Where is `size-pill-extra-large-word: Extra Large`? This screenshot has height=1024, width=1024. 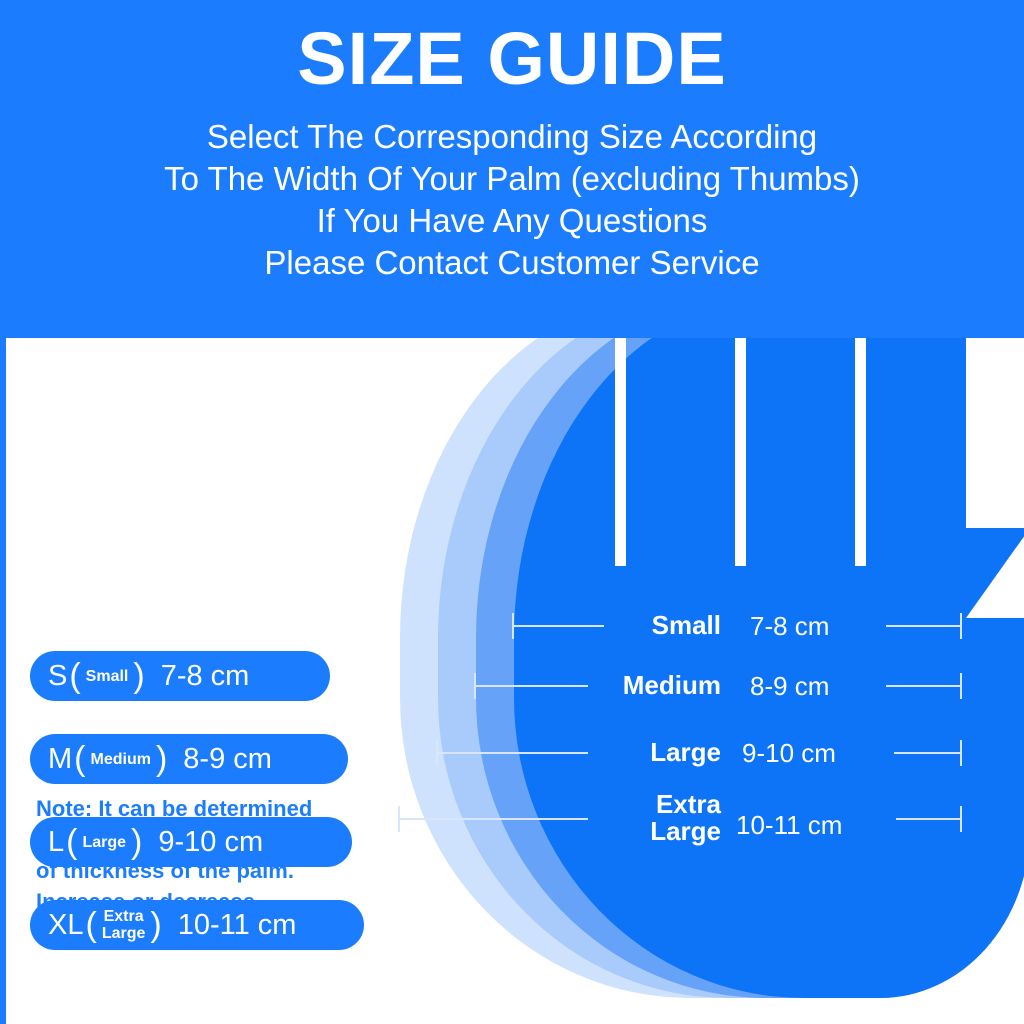
size-pill-extra-large-word: Extra Large is located at coordinates (124, 925).